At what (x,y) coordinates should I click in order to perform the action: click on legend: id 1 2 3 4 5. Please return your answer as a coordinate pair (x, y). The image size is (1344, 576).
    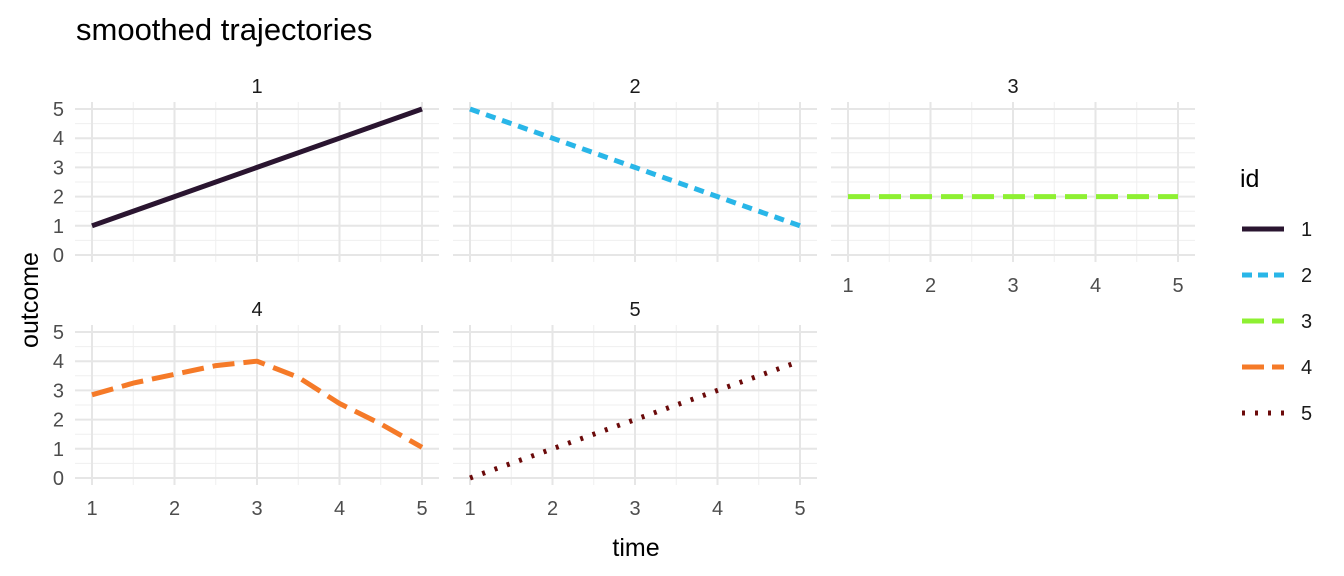
    Looking at the image, I should click on (1276, 295).